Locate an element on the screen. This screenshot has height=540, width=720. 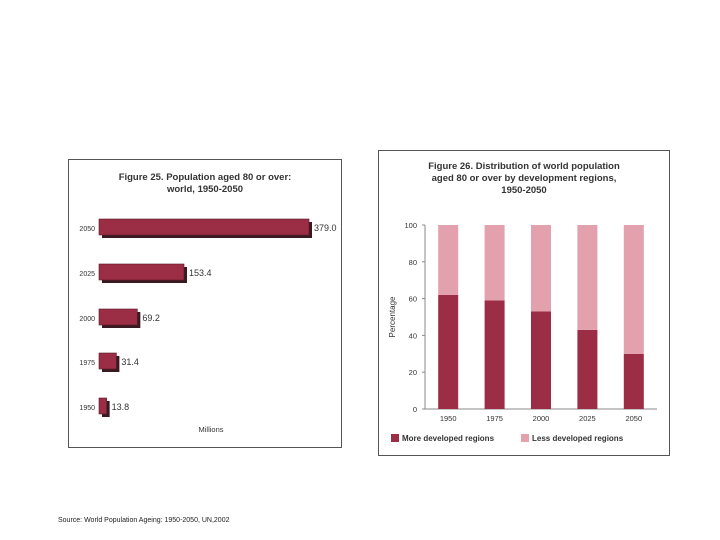
y-axis-label: Percentage is located at coordinates (392, 316).